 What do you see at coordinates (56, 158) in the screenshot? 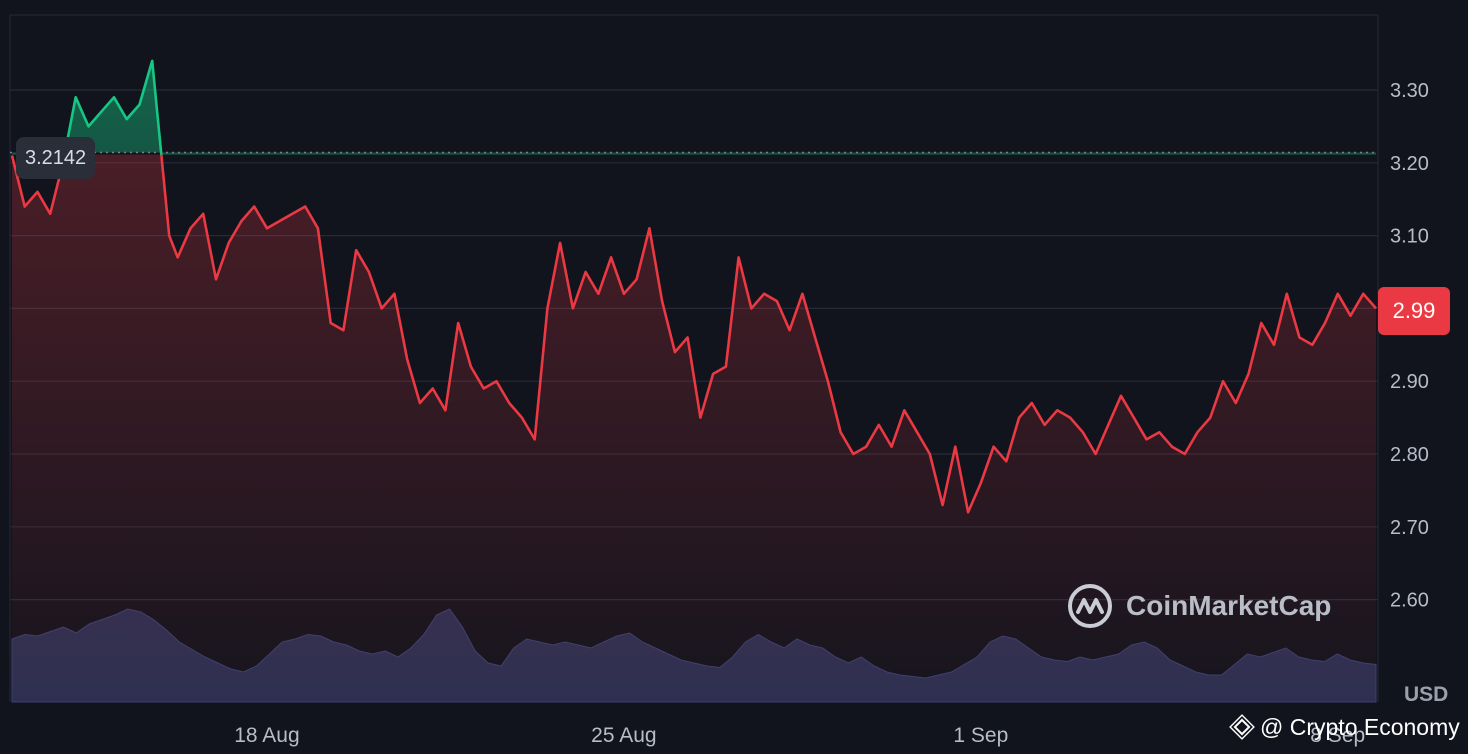
I see `start-price-label: 3.2142` at bounding box center [56, 158].